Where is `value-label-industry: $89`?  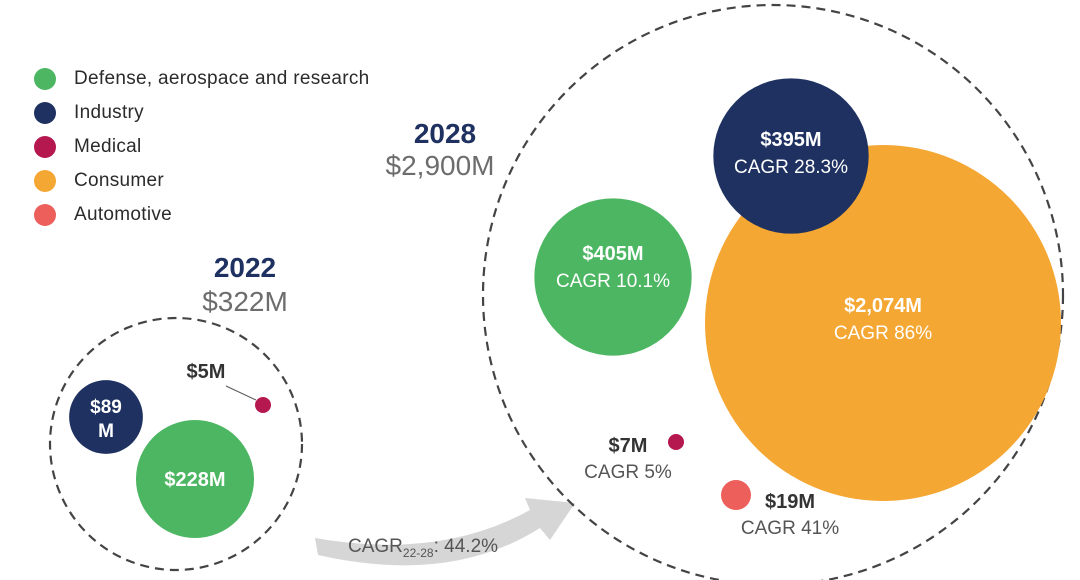
value-label-industry: $89 is located at coordinates (106, 407).